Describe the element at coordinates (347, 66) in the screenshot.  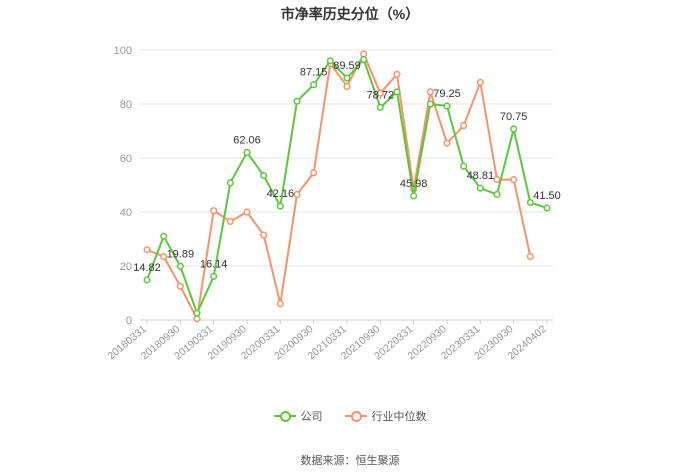
I see `data-label-company-20210331: 89.59` at that location.